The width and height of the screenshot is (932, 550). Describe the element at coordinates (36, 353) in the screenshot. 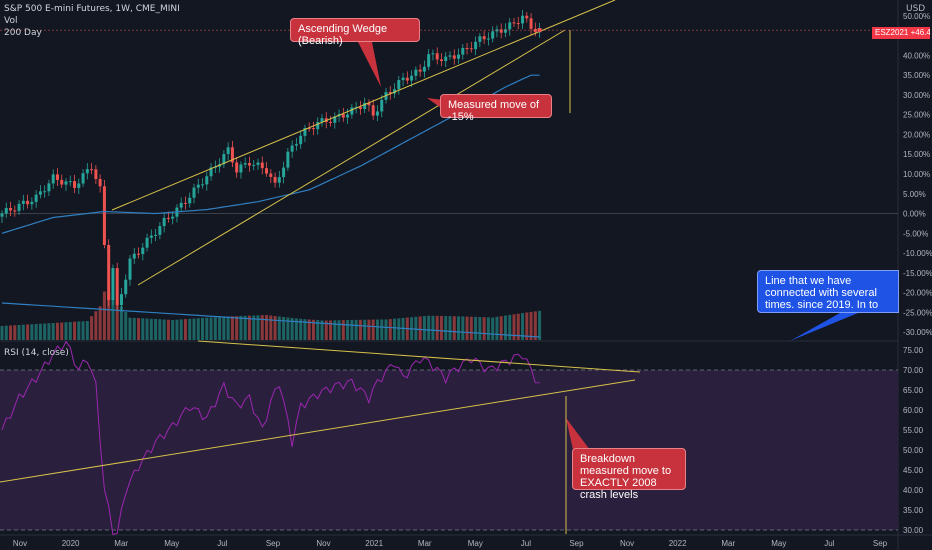

I see `rsi-legend: RSI (14, close)` at that location.